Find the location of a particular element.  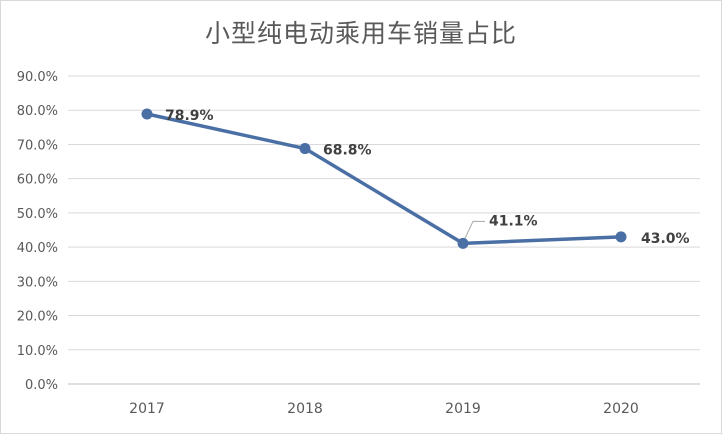

y-tick-label: 40.0% is located at coordinates (37, 248).